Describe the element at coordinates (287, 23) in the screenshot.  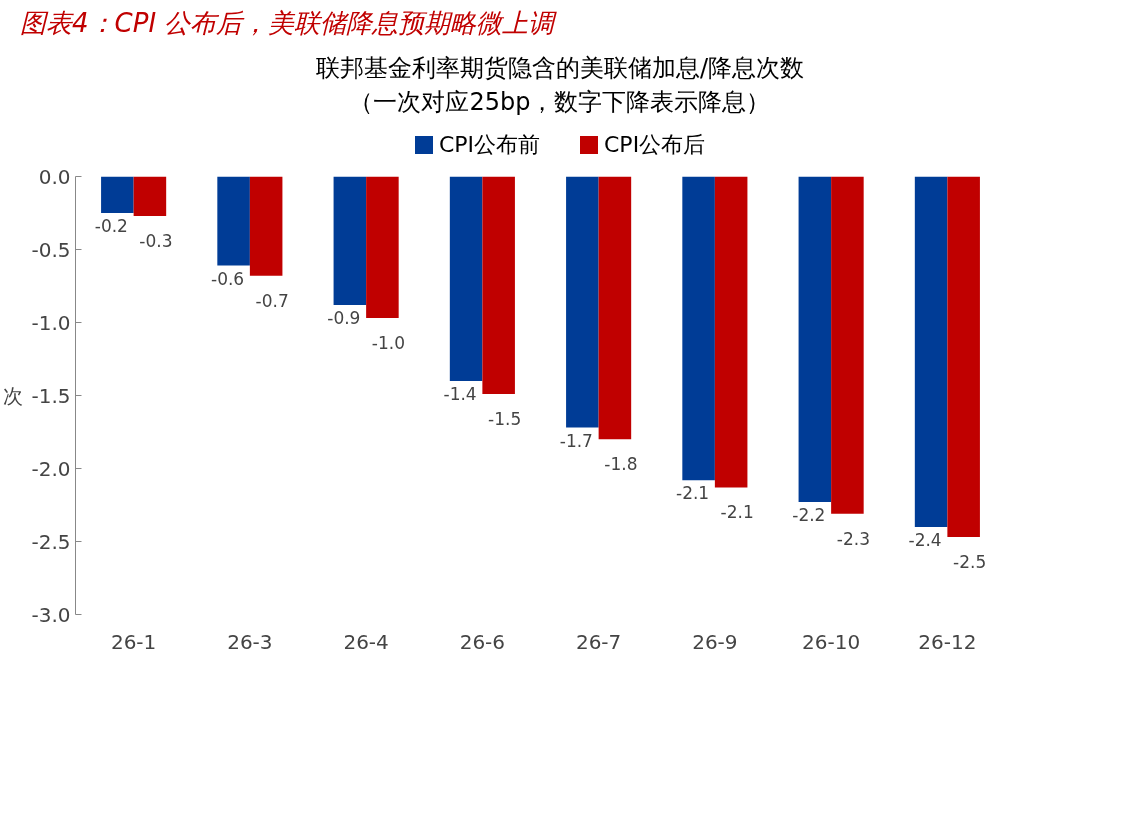
I see `chart-title: 图表4：CPI 公布后，美联储降息预期略微上调` at that location.